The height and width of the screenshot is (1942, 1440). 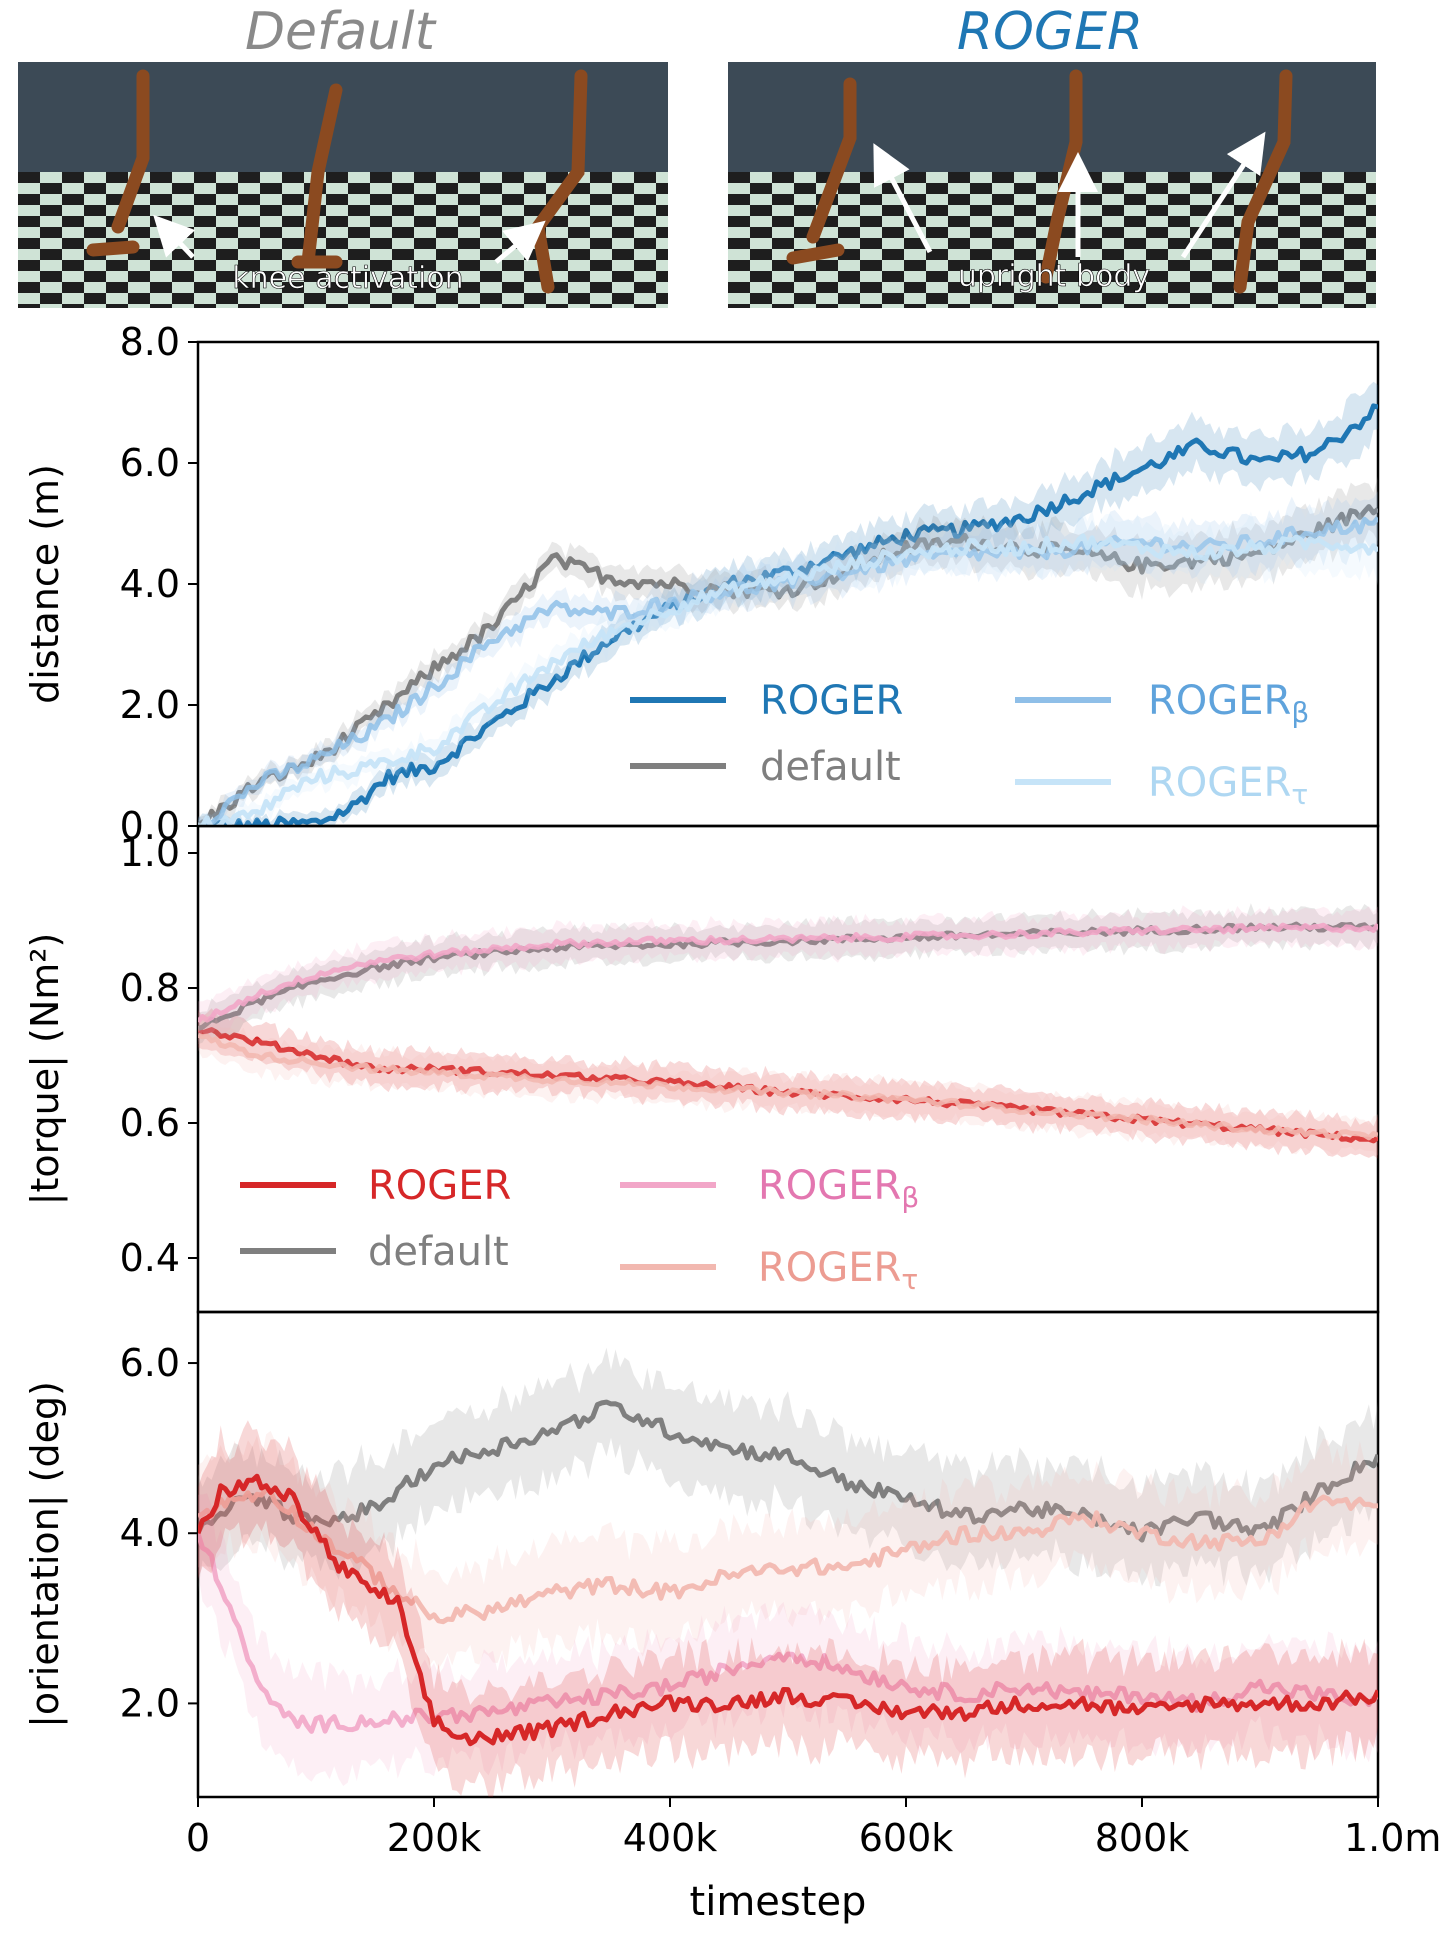 I want to click on torque-ytick-label: 1.0, so click(x=150, y=853).